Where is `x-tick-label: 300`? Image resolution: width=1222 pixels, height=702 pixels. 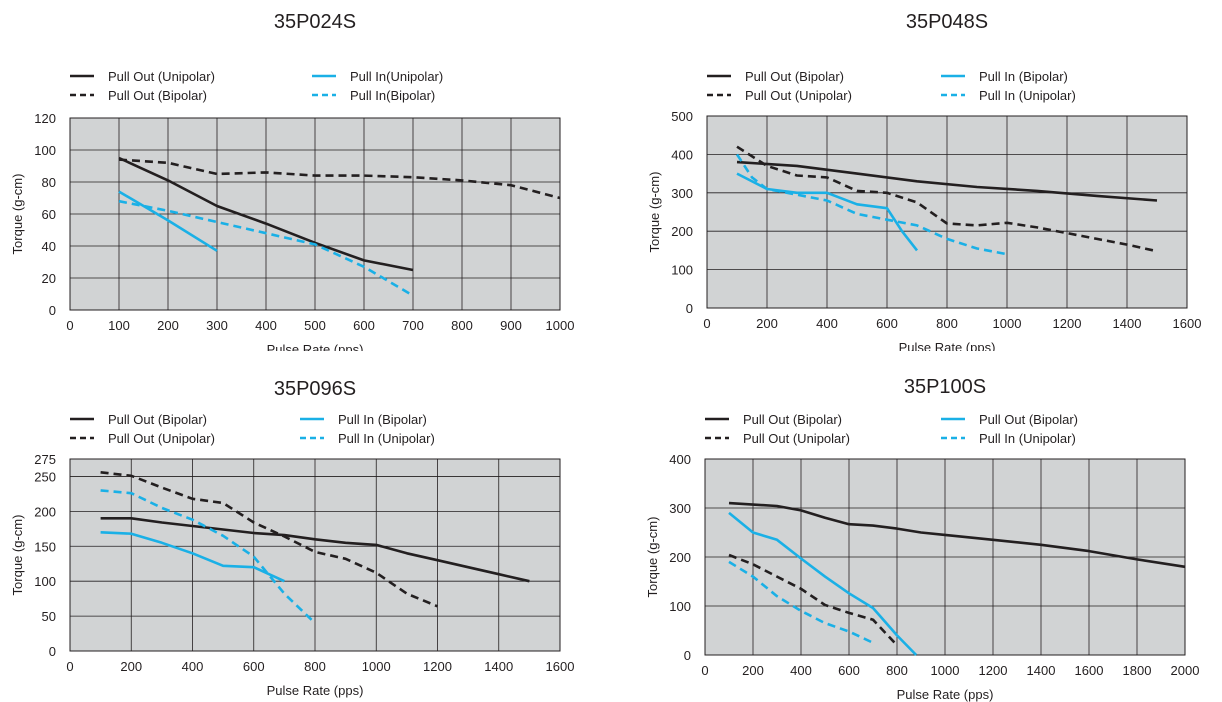
x-tick-label: 300 is located at coordinates (217, 325).